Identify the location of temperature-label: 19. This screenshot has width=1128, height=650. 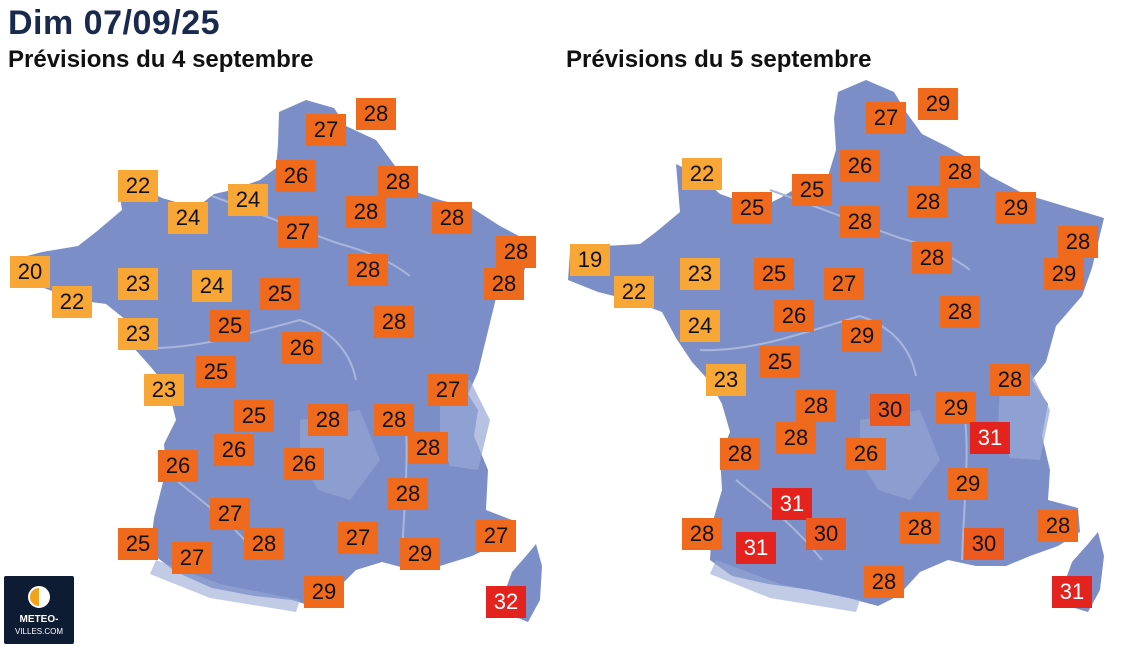
(590, 260).